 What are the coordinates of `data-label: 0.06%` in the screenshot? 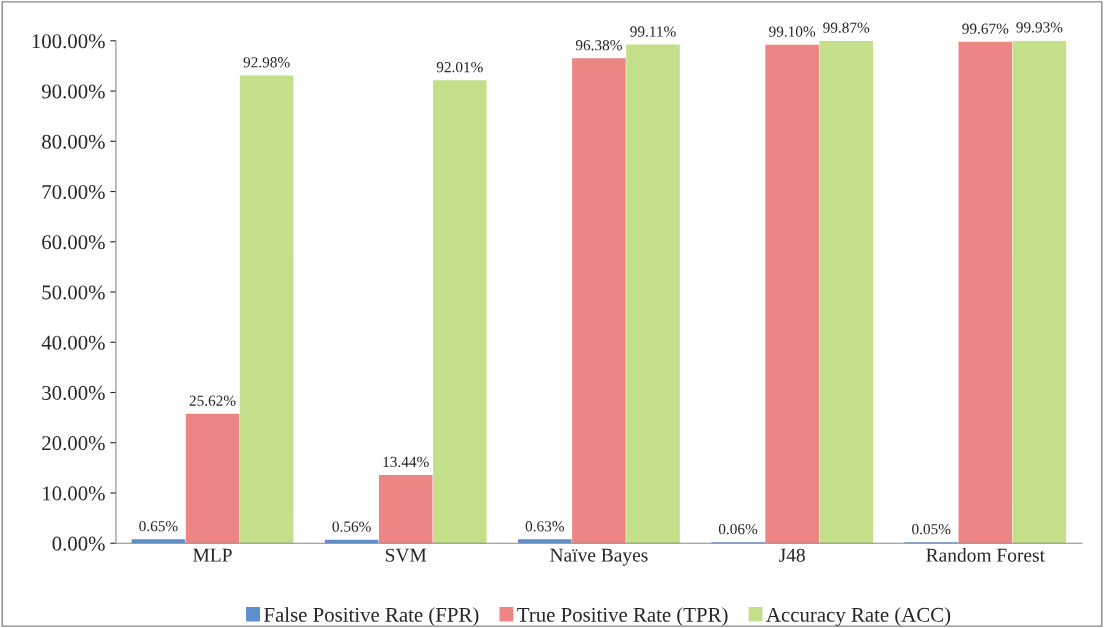 It's located at (738, 529).